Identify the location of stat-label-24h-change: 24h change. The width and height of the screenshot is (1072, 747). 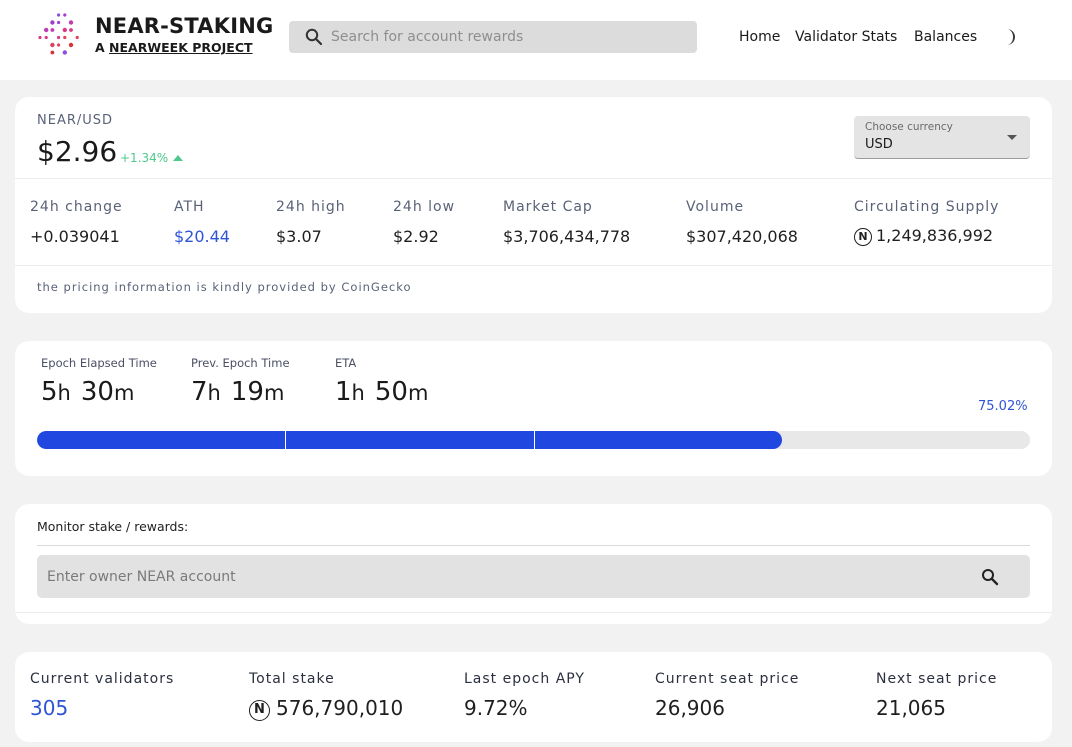
(76, 207).